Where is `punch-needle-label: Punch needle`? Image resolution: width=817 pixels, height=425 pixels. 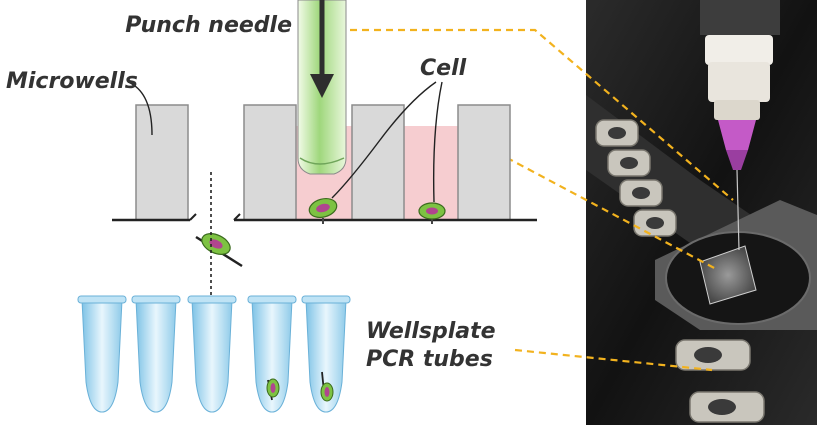
punch-needle-label: Punch needle is located at coordinates (208, 25).